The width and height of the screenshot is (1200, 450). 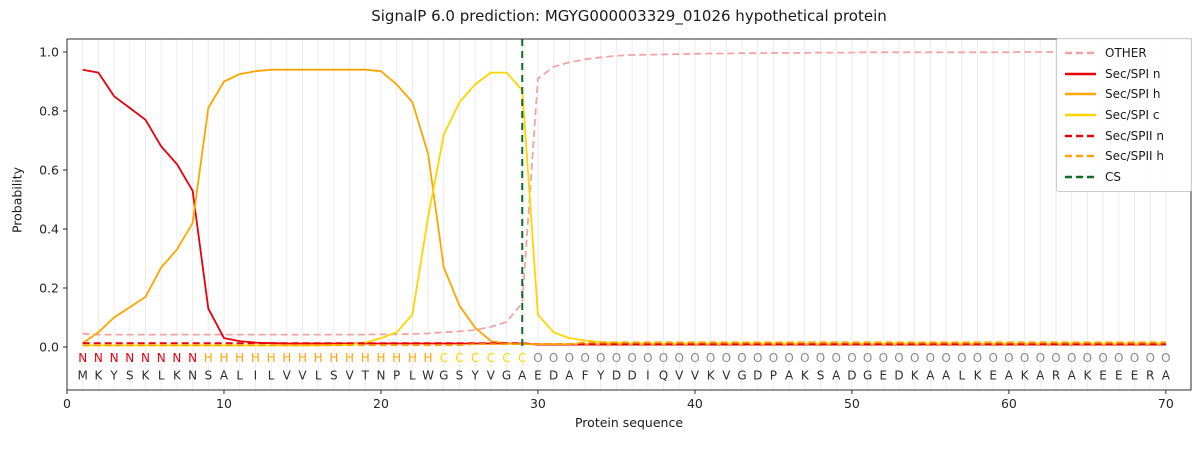 I want to click on x-tick-label: 40, so click(x=695, y=403).